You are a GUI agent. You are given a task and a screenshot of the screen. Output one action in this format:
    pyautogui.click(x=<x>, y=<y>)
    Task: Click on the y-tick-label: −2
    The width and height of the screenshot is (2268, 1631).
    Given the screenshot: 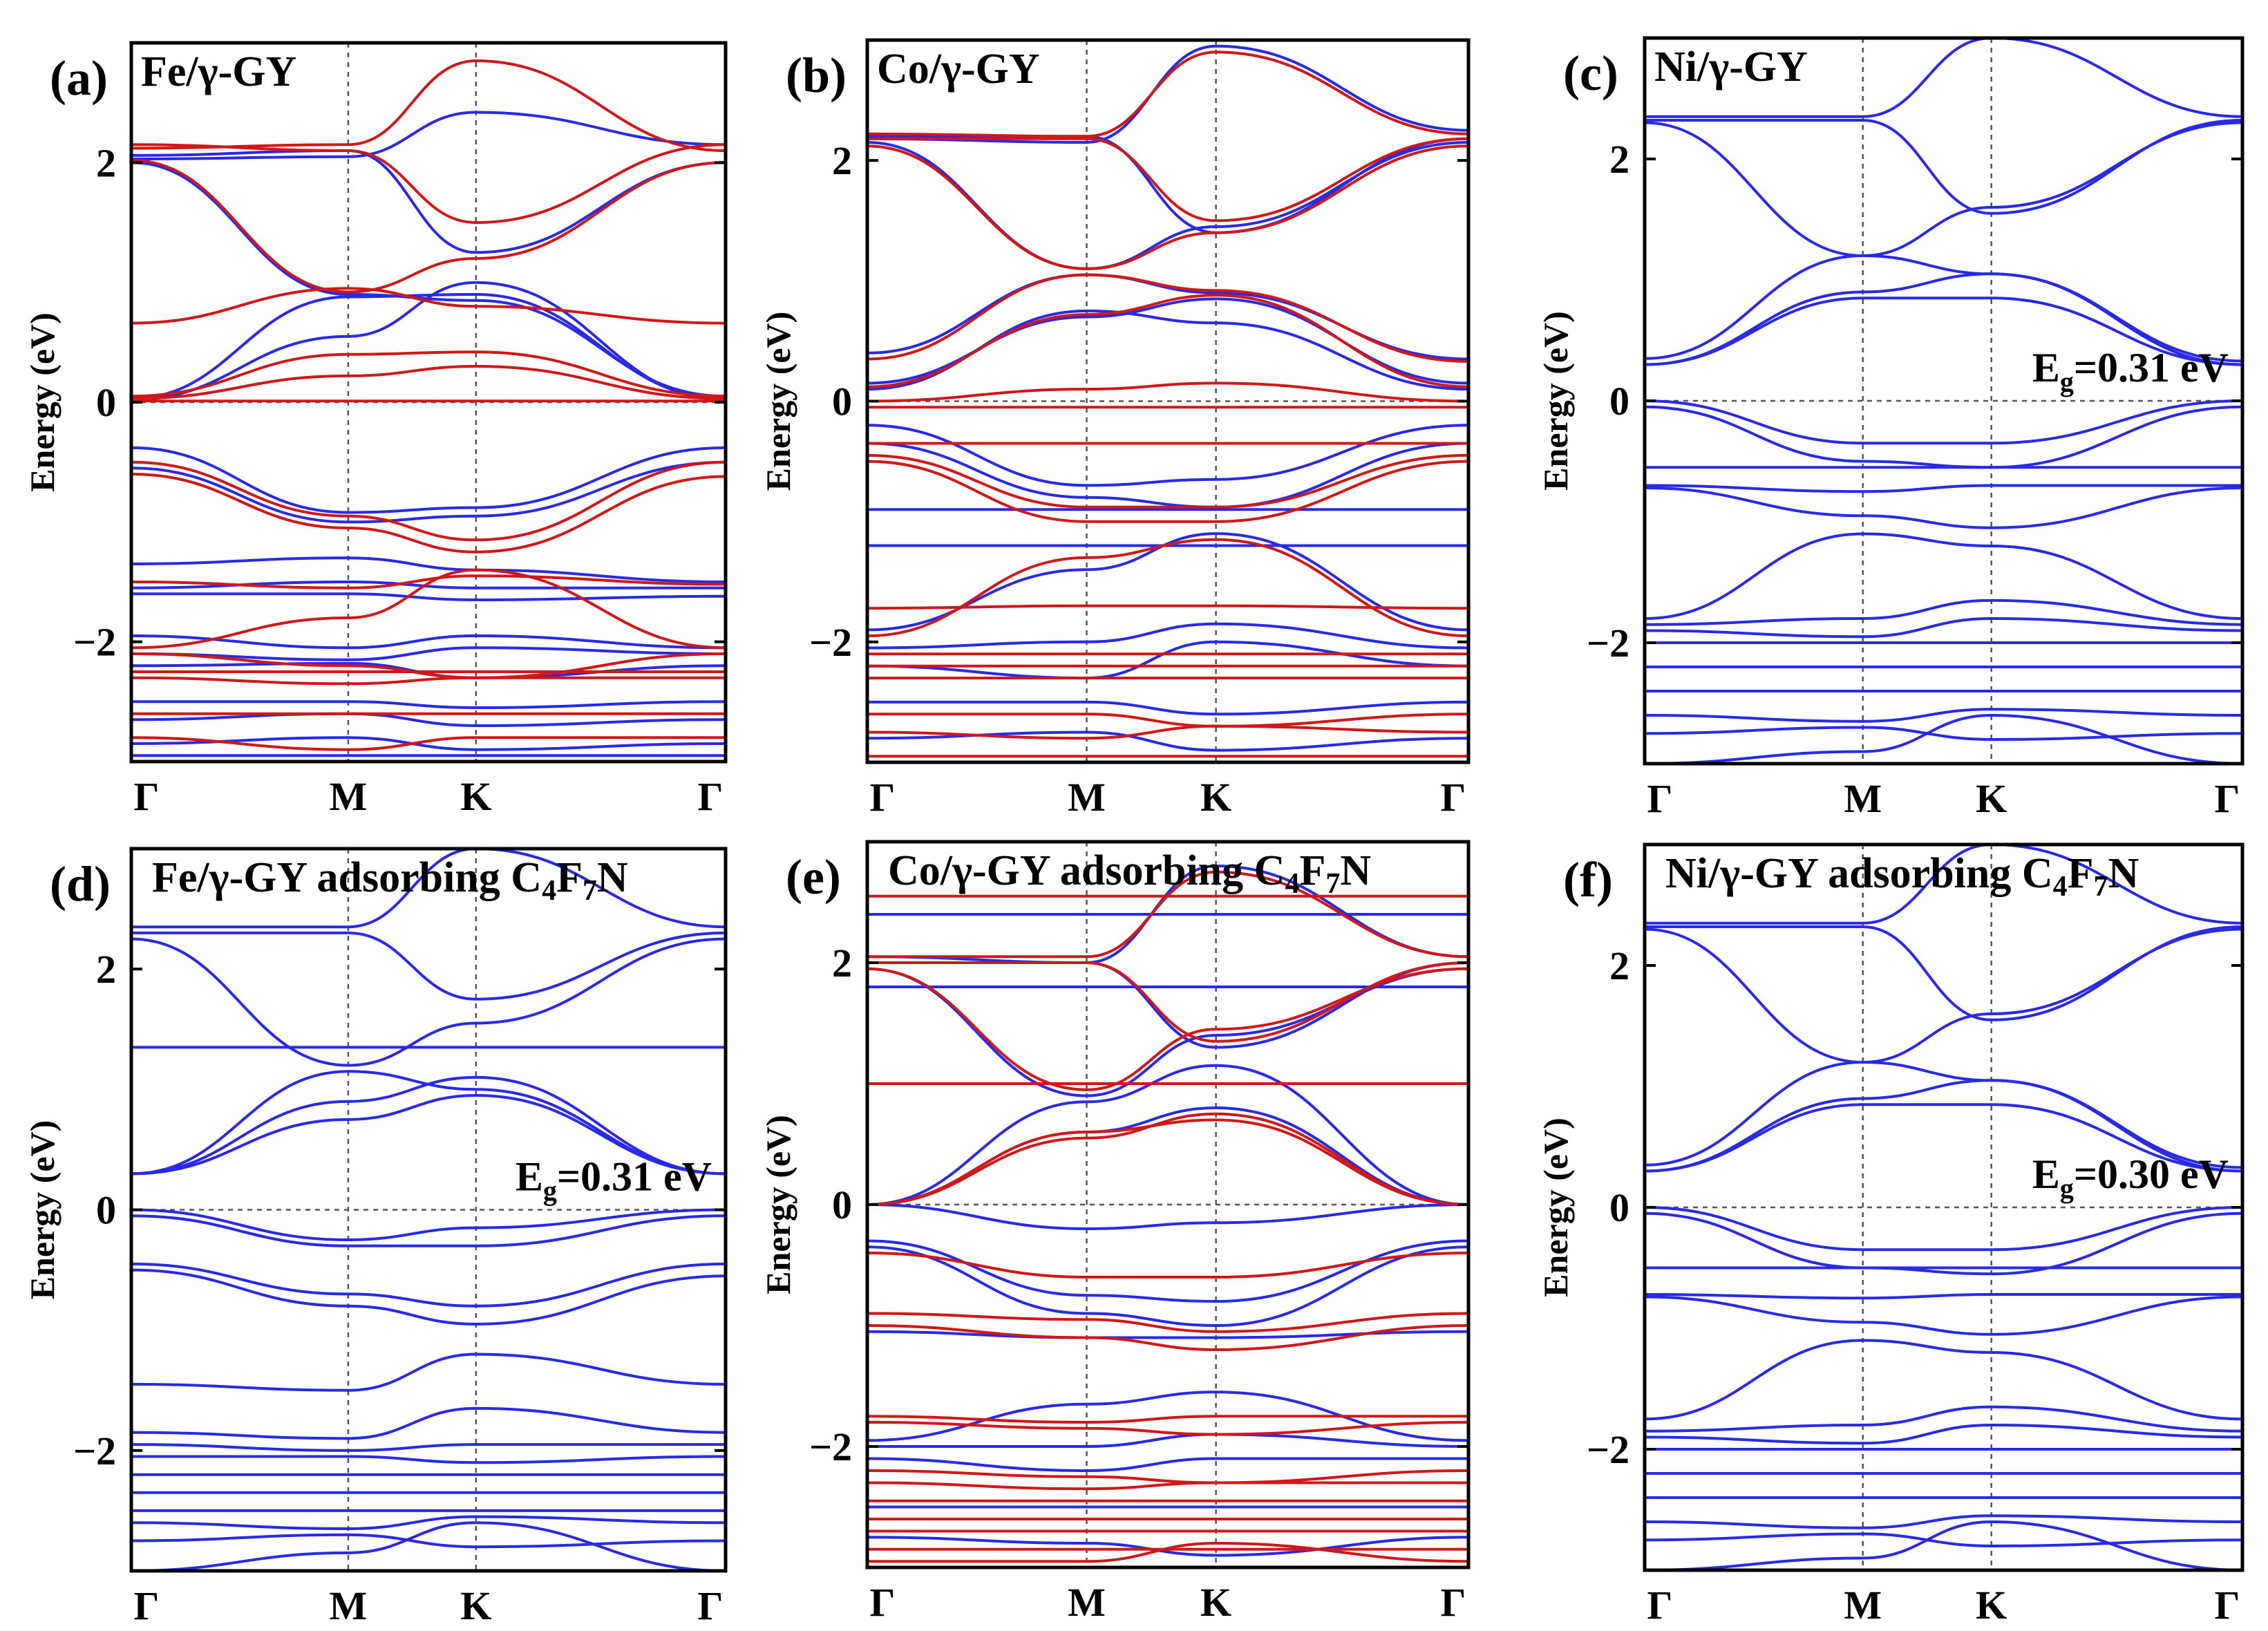 What is the action you would take?
    pyautogui.click(x=830, y=1446)
    